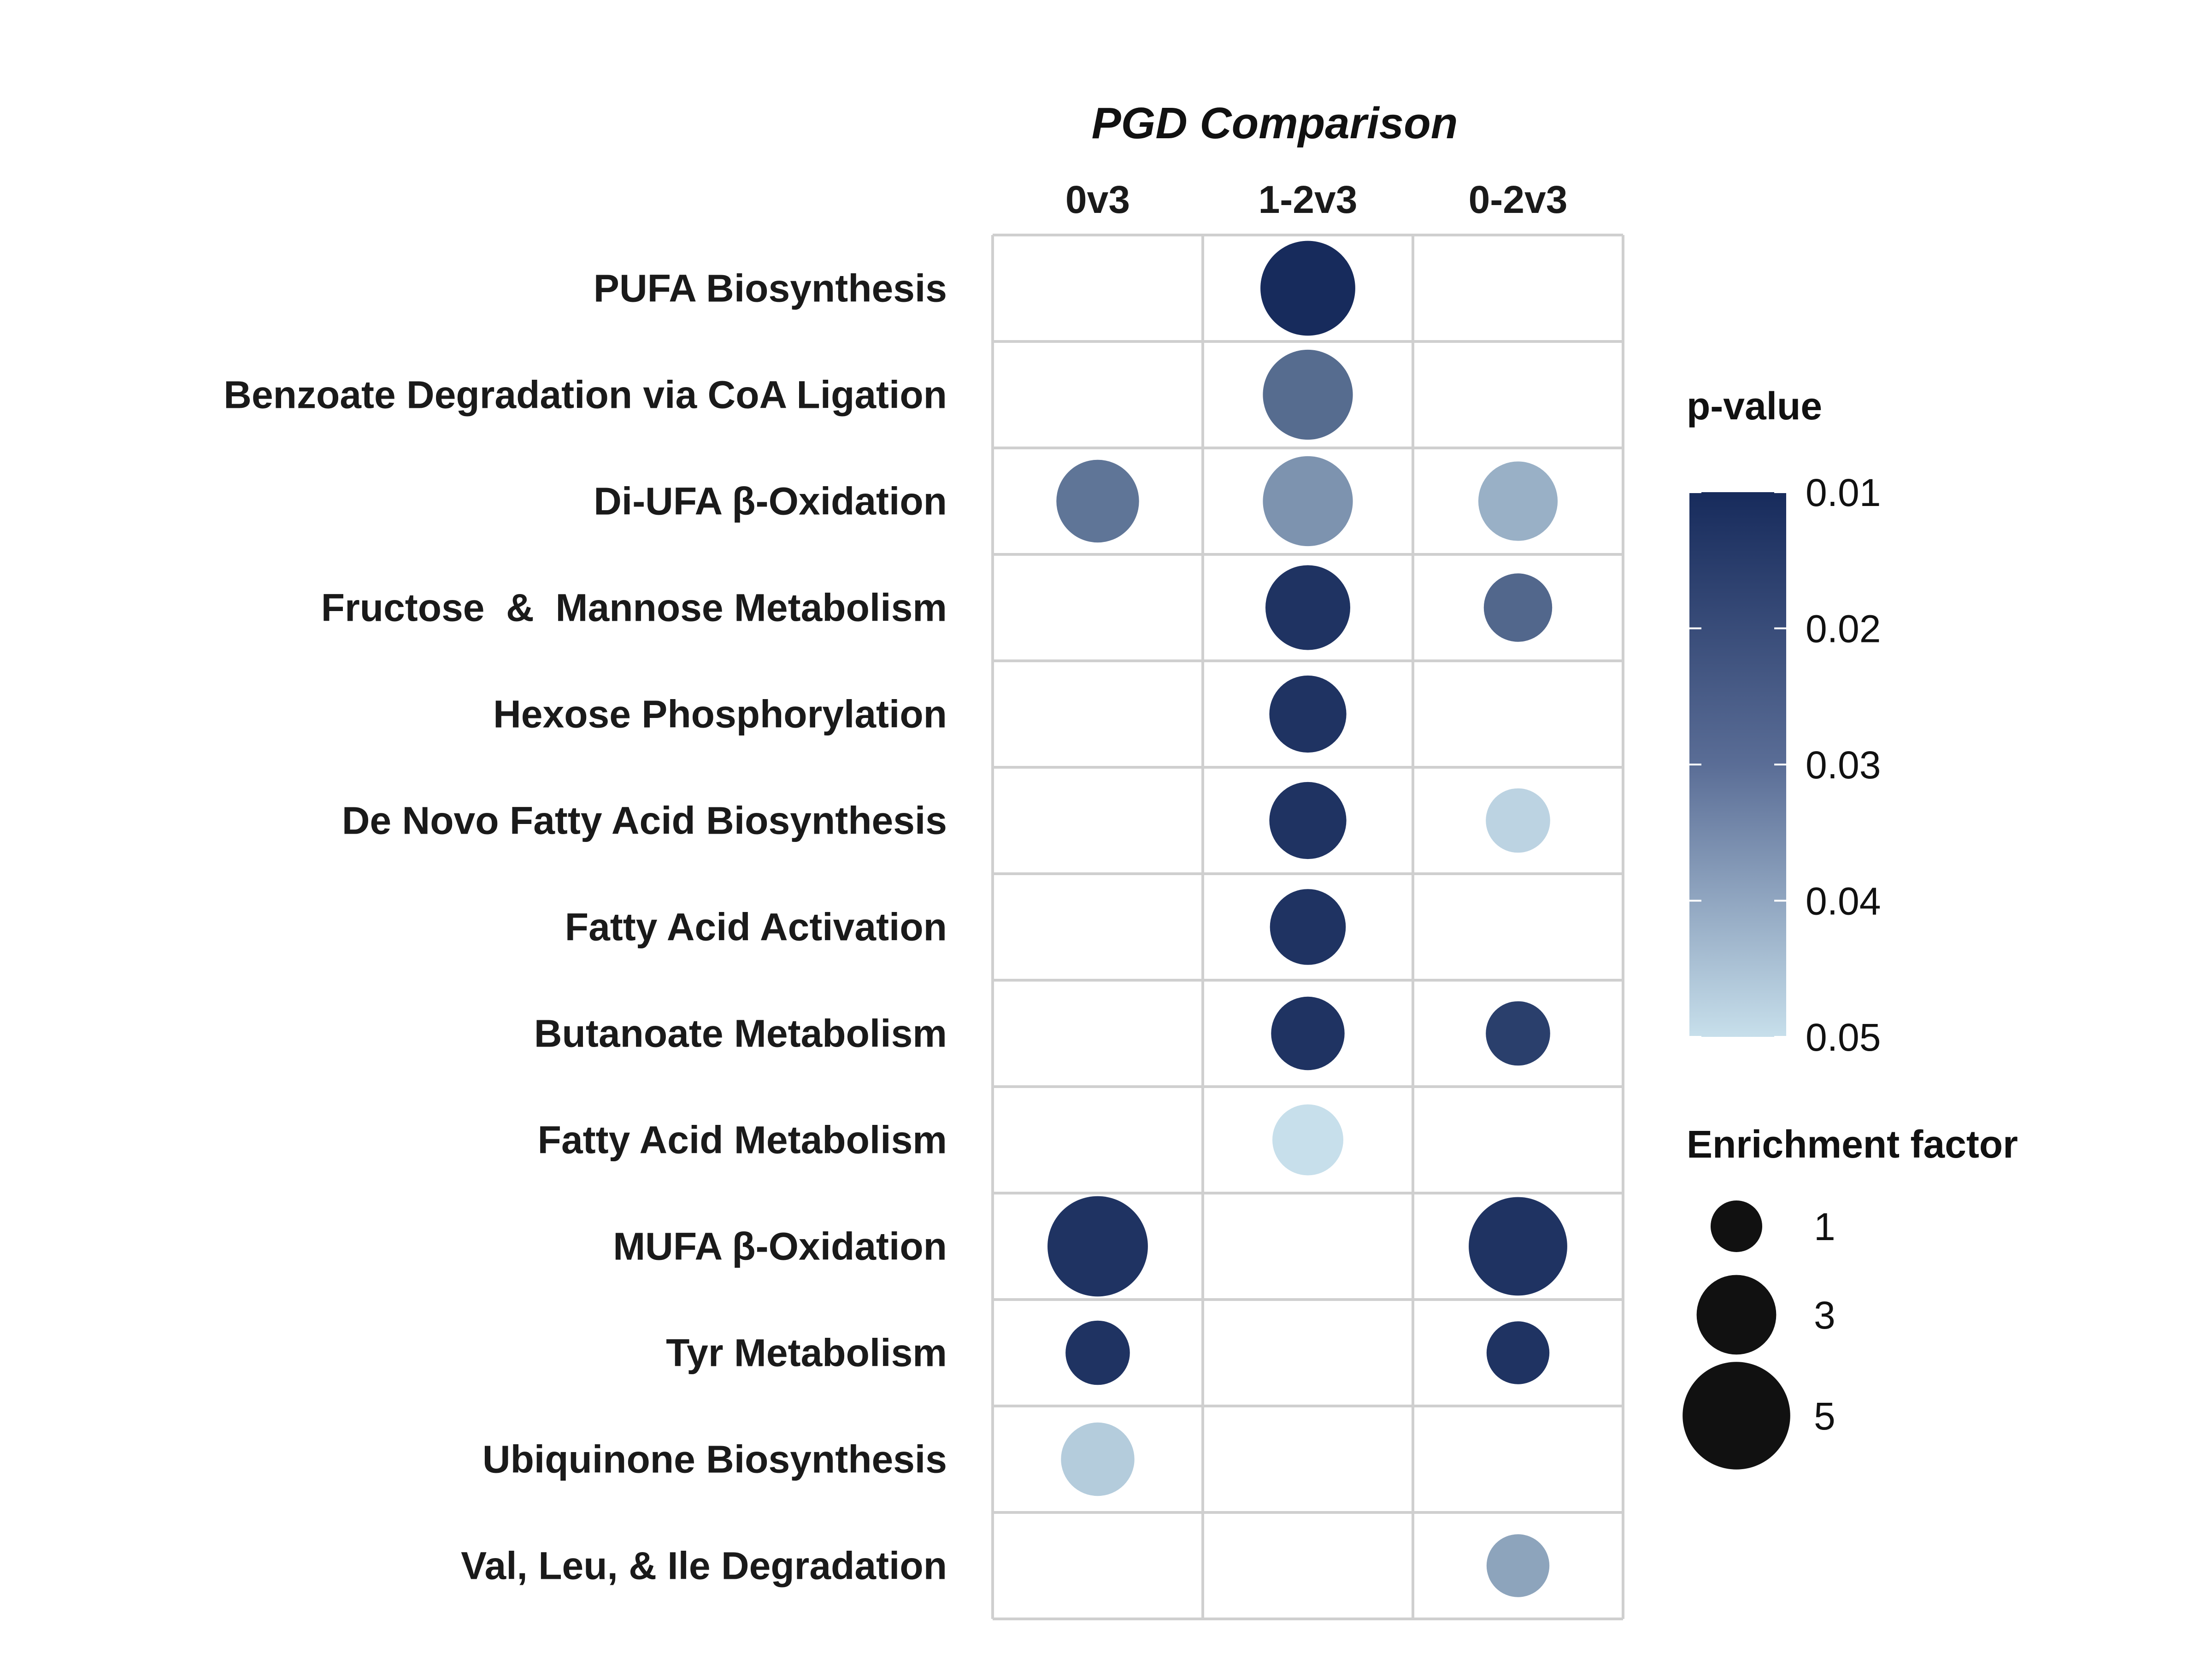 This screenshot has width=2212, height=1659. I want to click on chart-title: PGD Comparison, so click(1275, 123).